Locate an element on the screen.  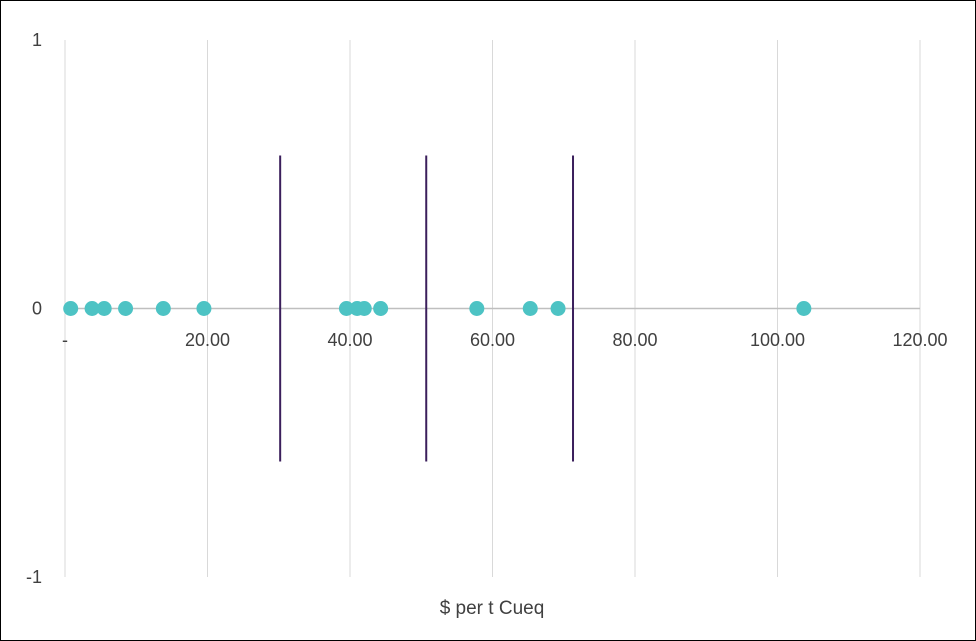
y-tick-labels: 1 0 -1 is located at coordinates (34, 308).